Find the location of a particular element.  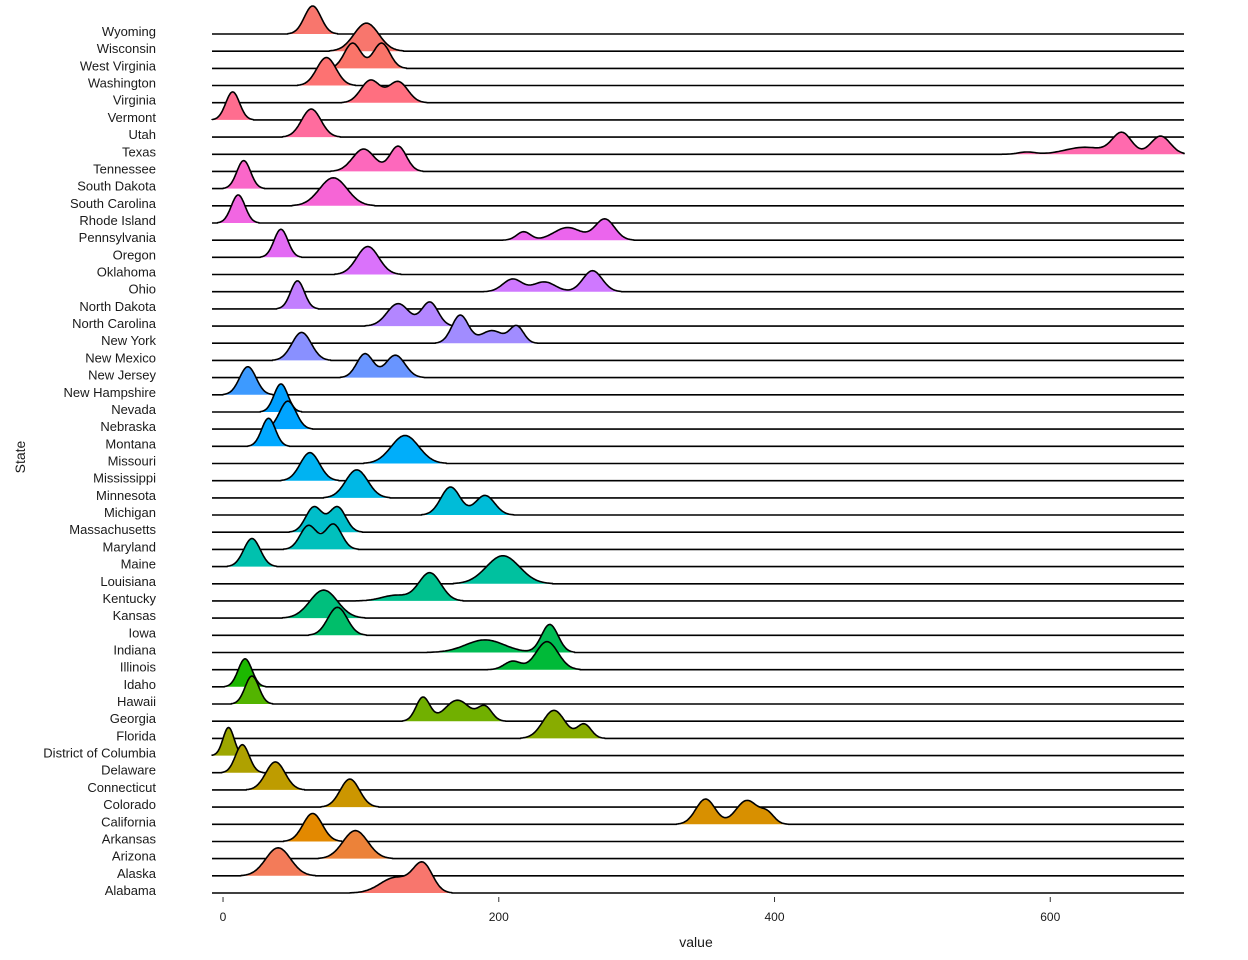

ridge-colorado is located at coordinates (698, 793).